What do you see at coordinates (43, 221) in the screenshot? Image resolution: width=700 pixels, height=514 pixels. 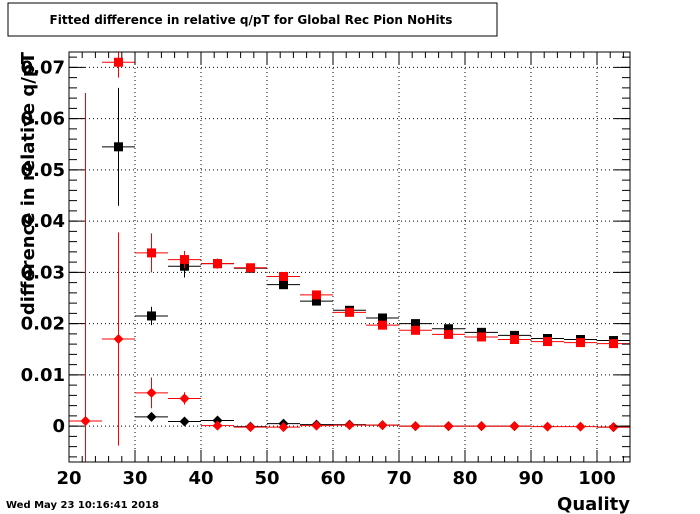 I see `y-tick-label: 0.04` at bounding box center [43, 221].